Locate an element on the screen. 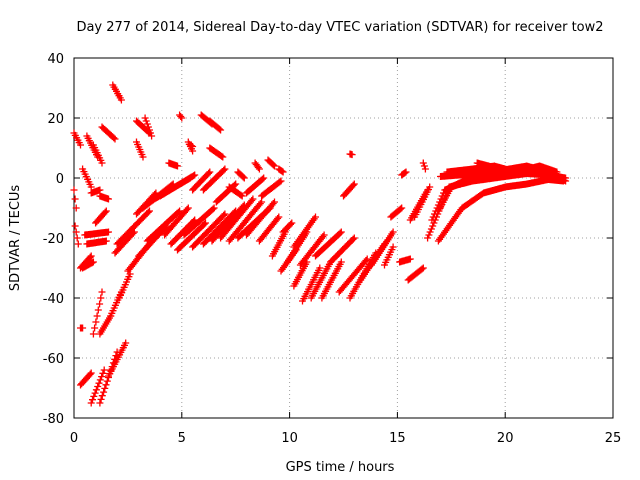  y-tick-label: 40 is located at coordinates (55, 59).